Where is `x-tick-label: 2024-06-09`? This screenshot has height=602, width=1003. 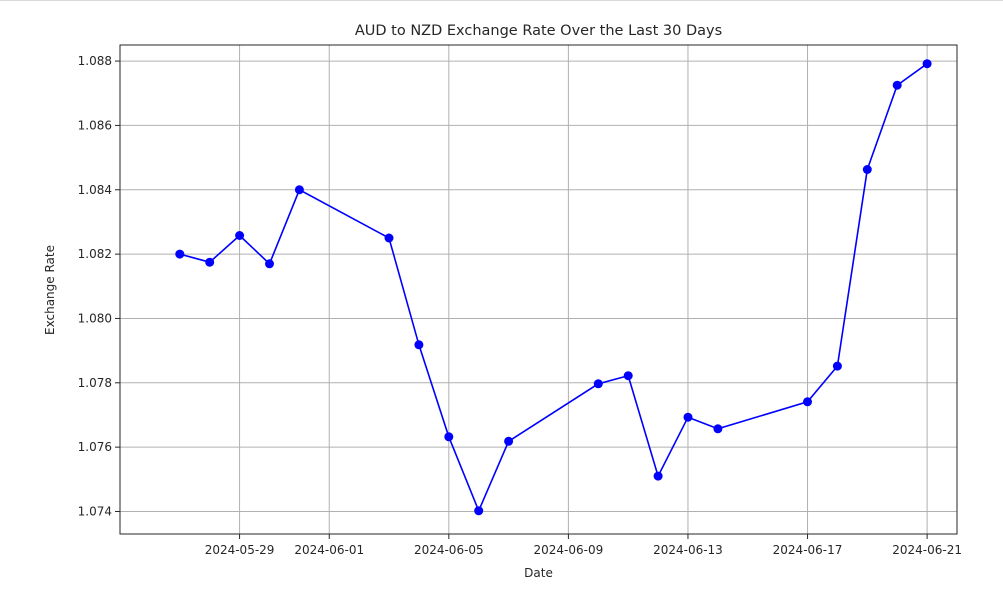
x-tick-label: 2024-06-09 is located at coordinates (569, 550).